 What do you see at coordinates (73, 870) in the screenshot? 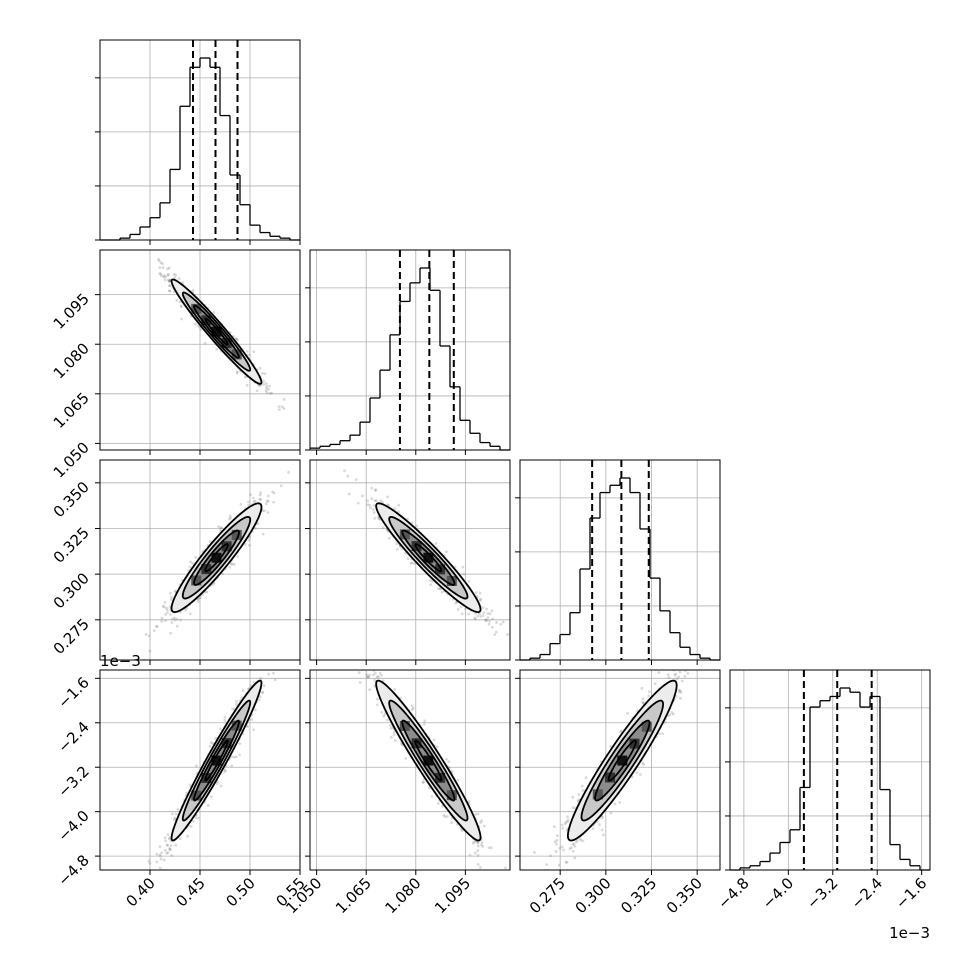
I see `y-tick-label-4: −4.8` at bounding box center [73, 870].